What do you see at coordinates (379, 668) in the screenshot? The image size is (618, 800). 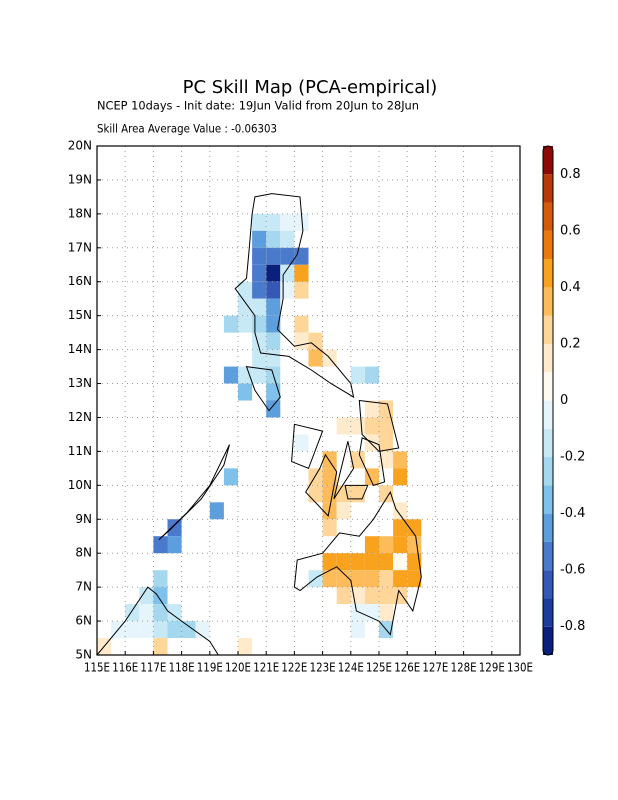 I see `x-tick-label: 125E` at bounding box center [379, 668].